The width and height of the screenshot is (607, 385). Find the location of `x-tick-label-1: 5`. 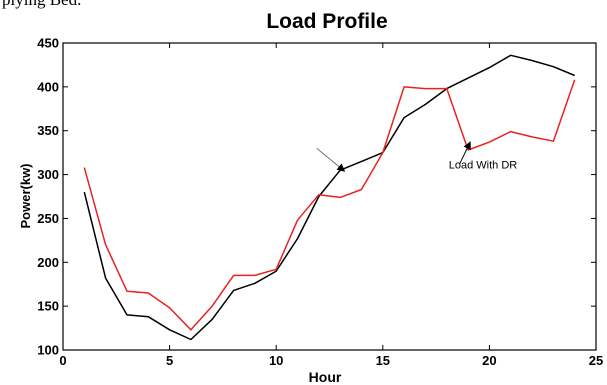

x-tick-label-1: 5 is located at coordinates (169, 360).